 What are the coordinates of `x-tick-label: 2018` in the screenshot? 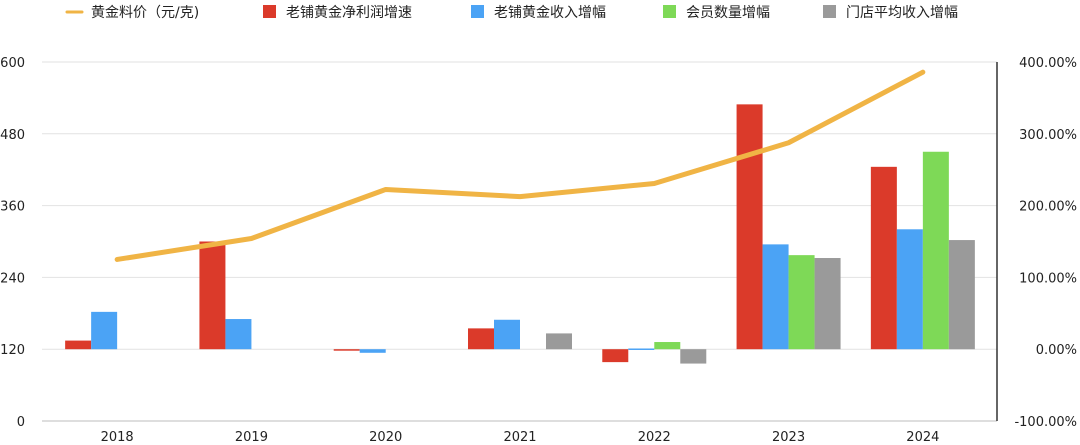 It's located at (117, 437).